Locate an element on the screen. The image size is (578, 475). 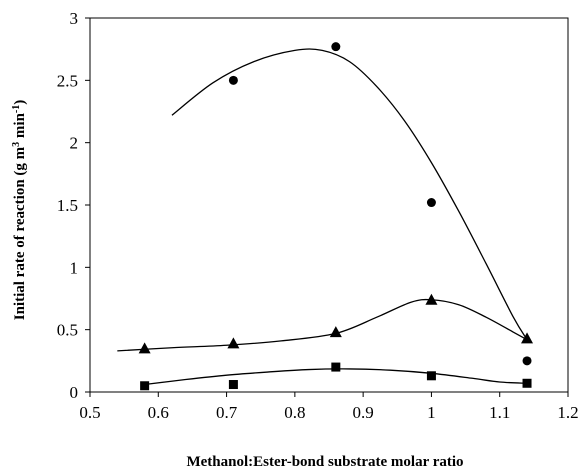
x-tick-label: 0.9 is located at coordinates (363, 412).